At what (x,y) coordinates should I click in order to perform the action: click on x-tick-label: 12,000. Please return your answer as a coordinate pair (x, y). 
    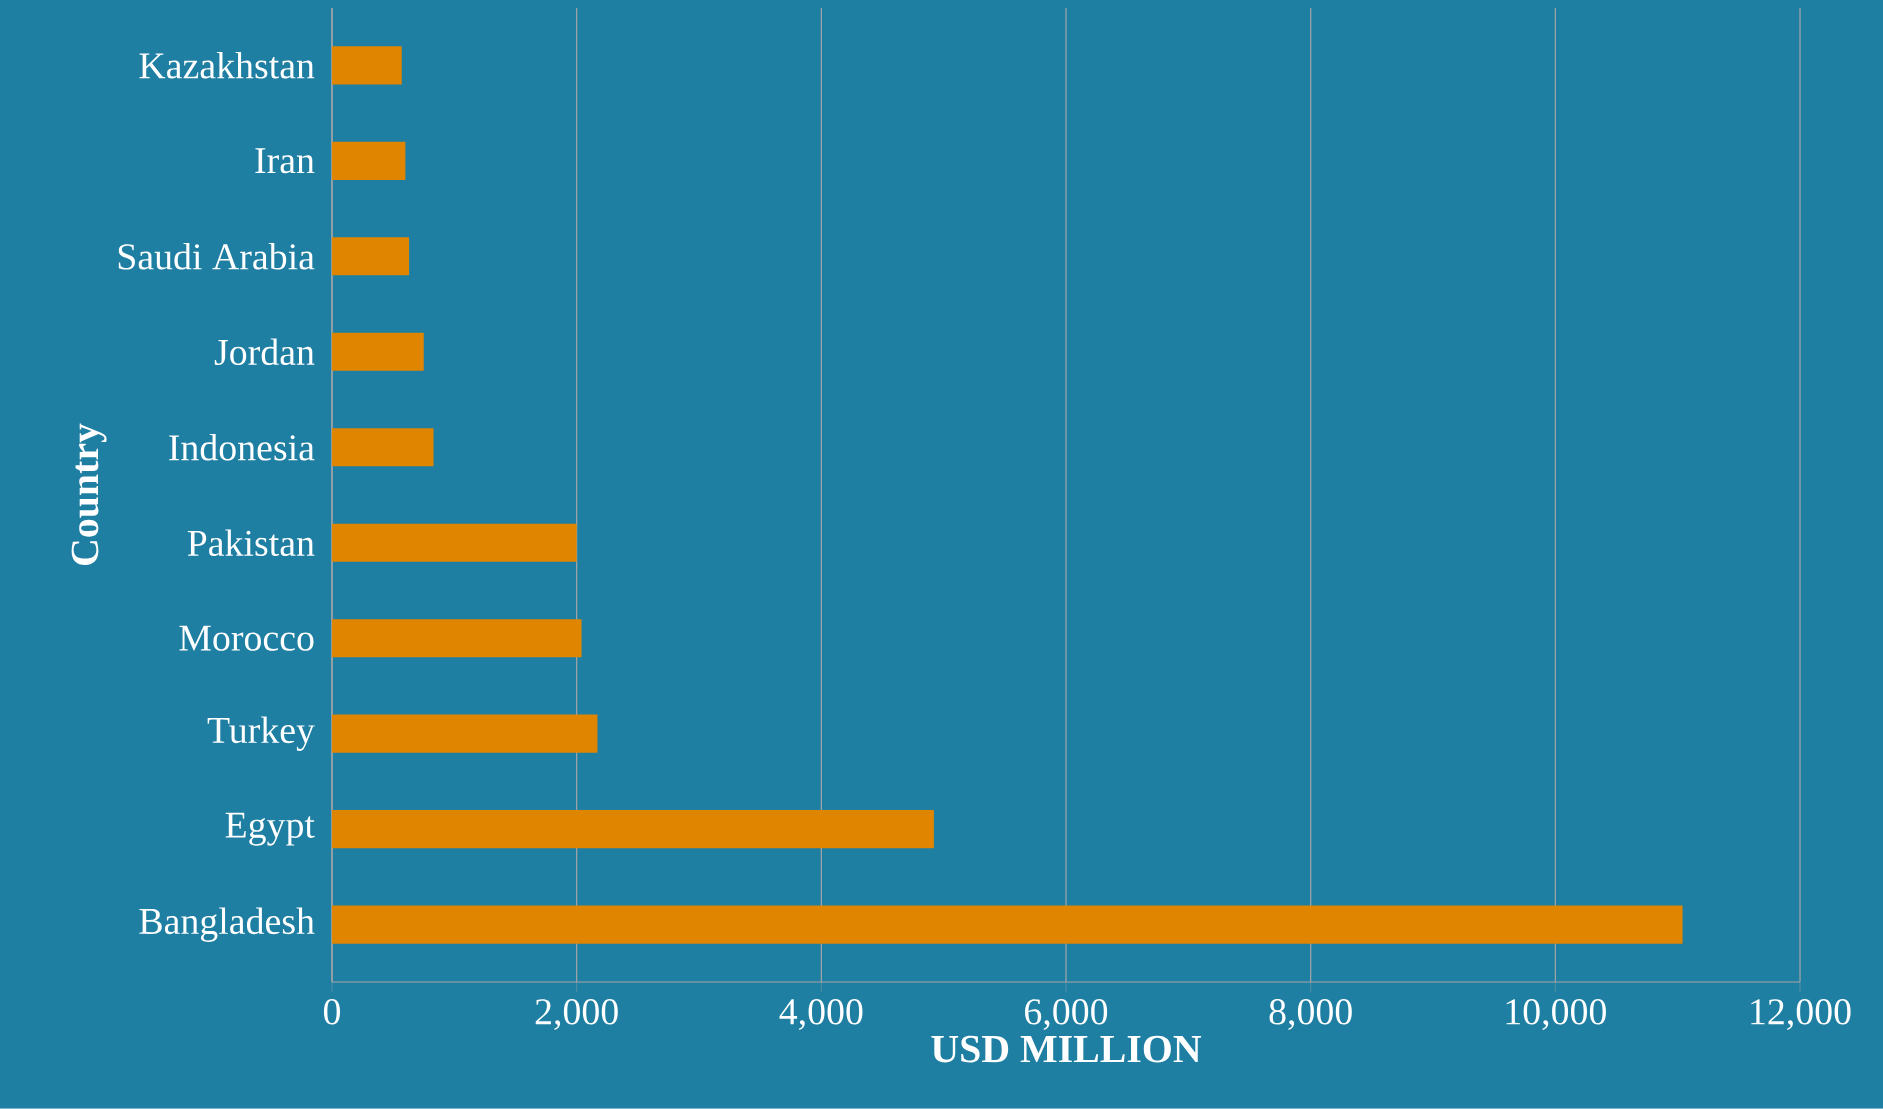
    Looking at the image, I should click on (1801, 1015).